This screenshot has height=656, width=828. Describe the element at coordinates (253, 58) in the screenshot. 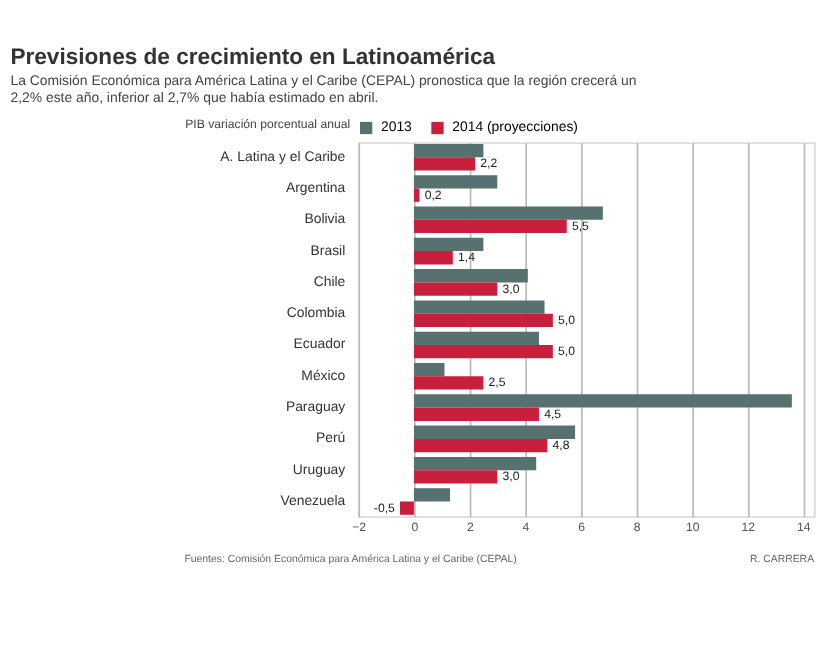

I see `chart-title: Previsiones de crecimiento en Latinoamérica` at that location.